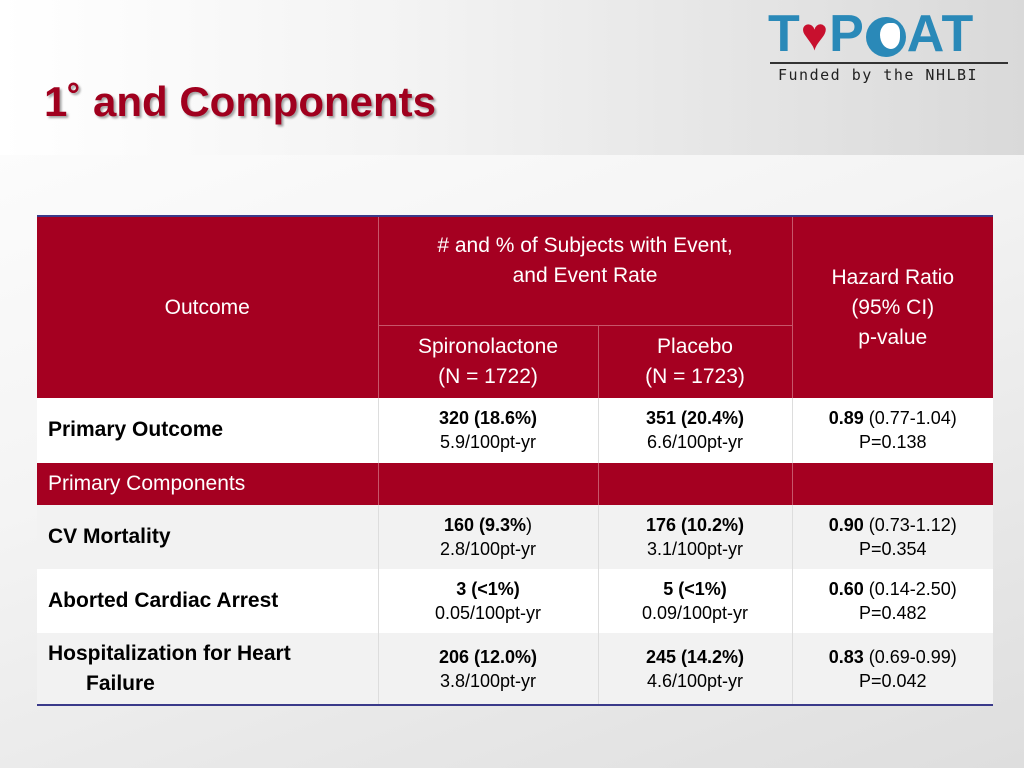 This screenshot has width=1024, height=768. I want to click on heart-icon: ♥, so click(815, 34).